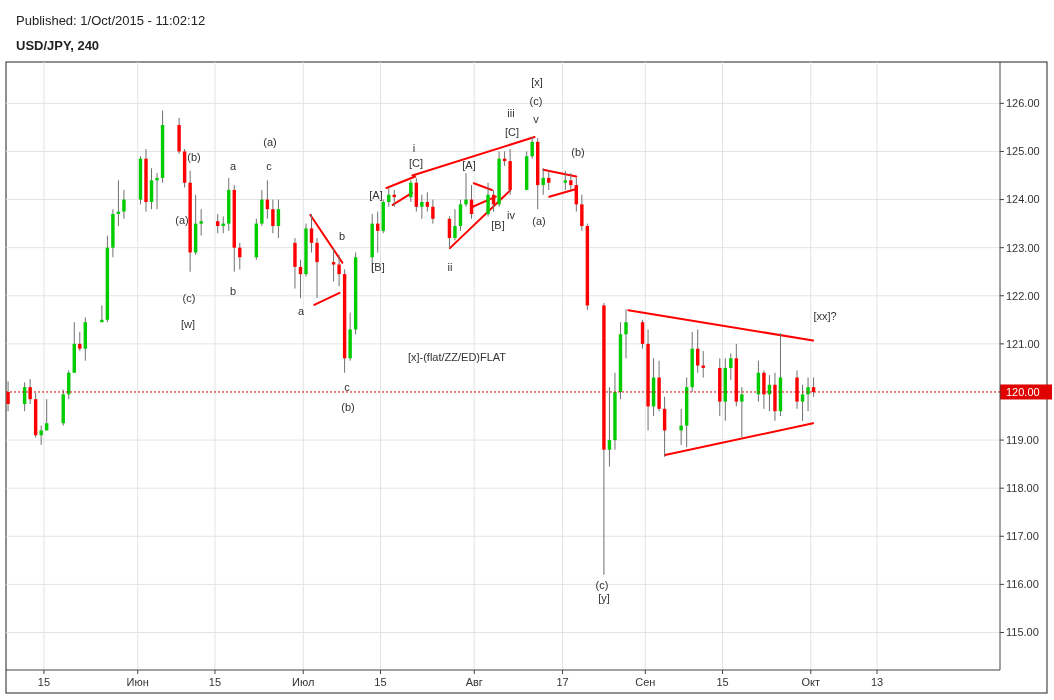  I want to click on y-tick-label: 116.00, so click(1022, 584).